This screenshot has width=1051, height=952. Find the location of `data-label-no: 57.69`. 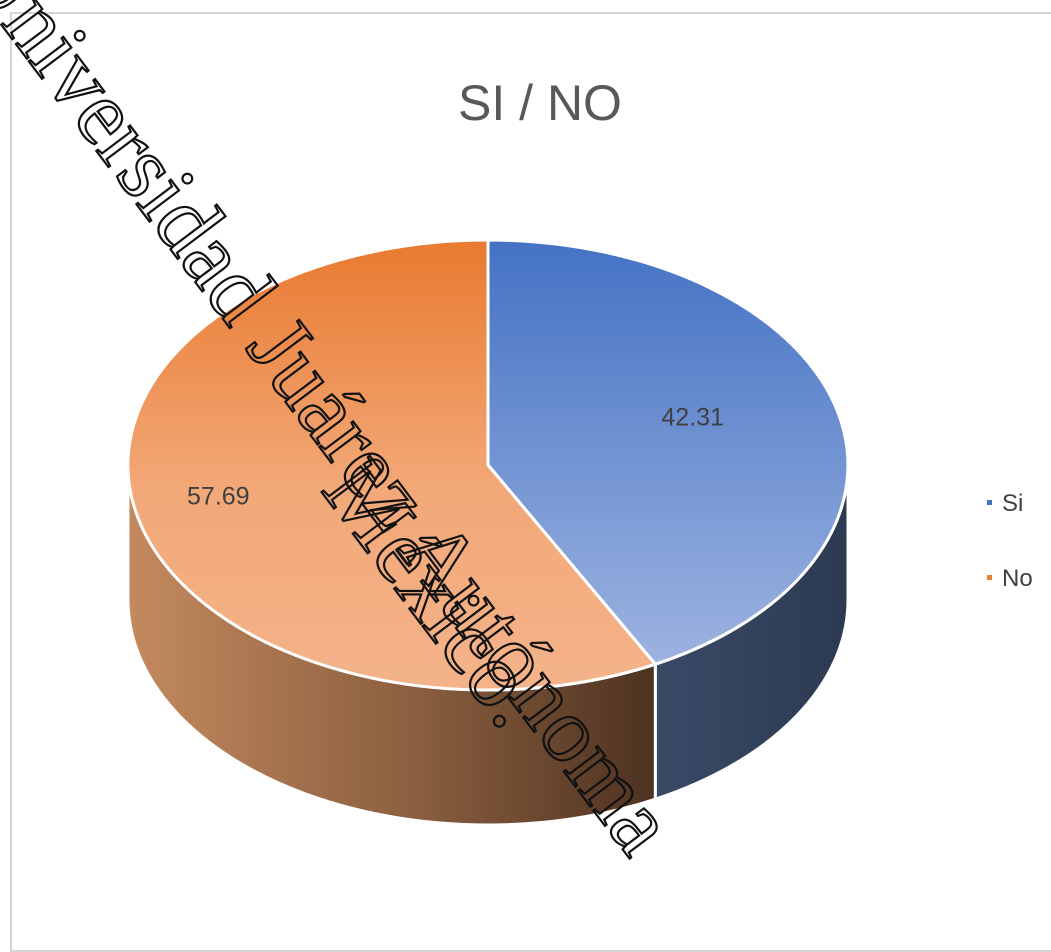

data-label-no: 57.69 is located at coordinates (218, 497).